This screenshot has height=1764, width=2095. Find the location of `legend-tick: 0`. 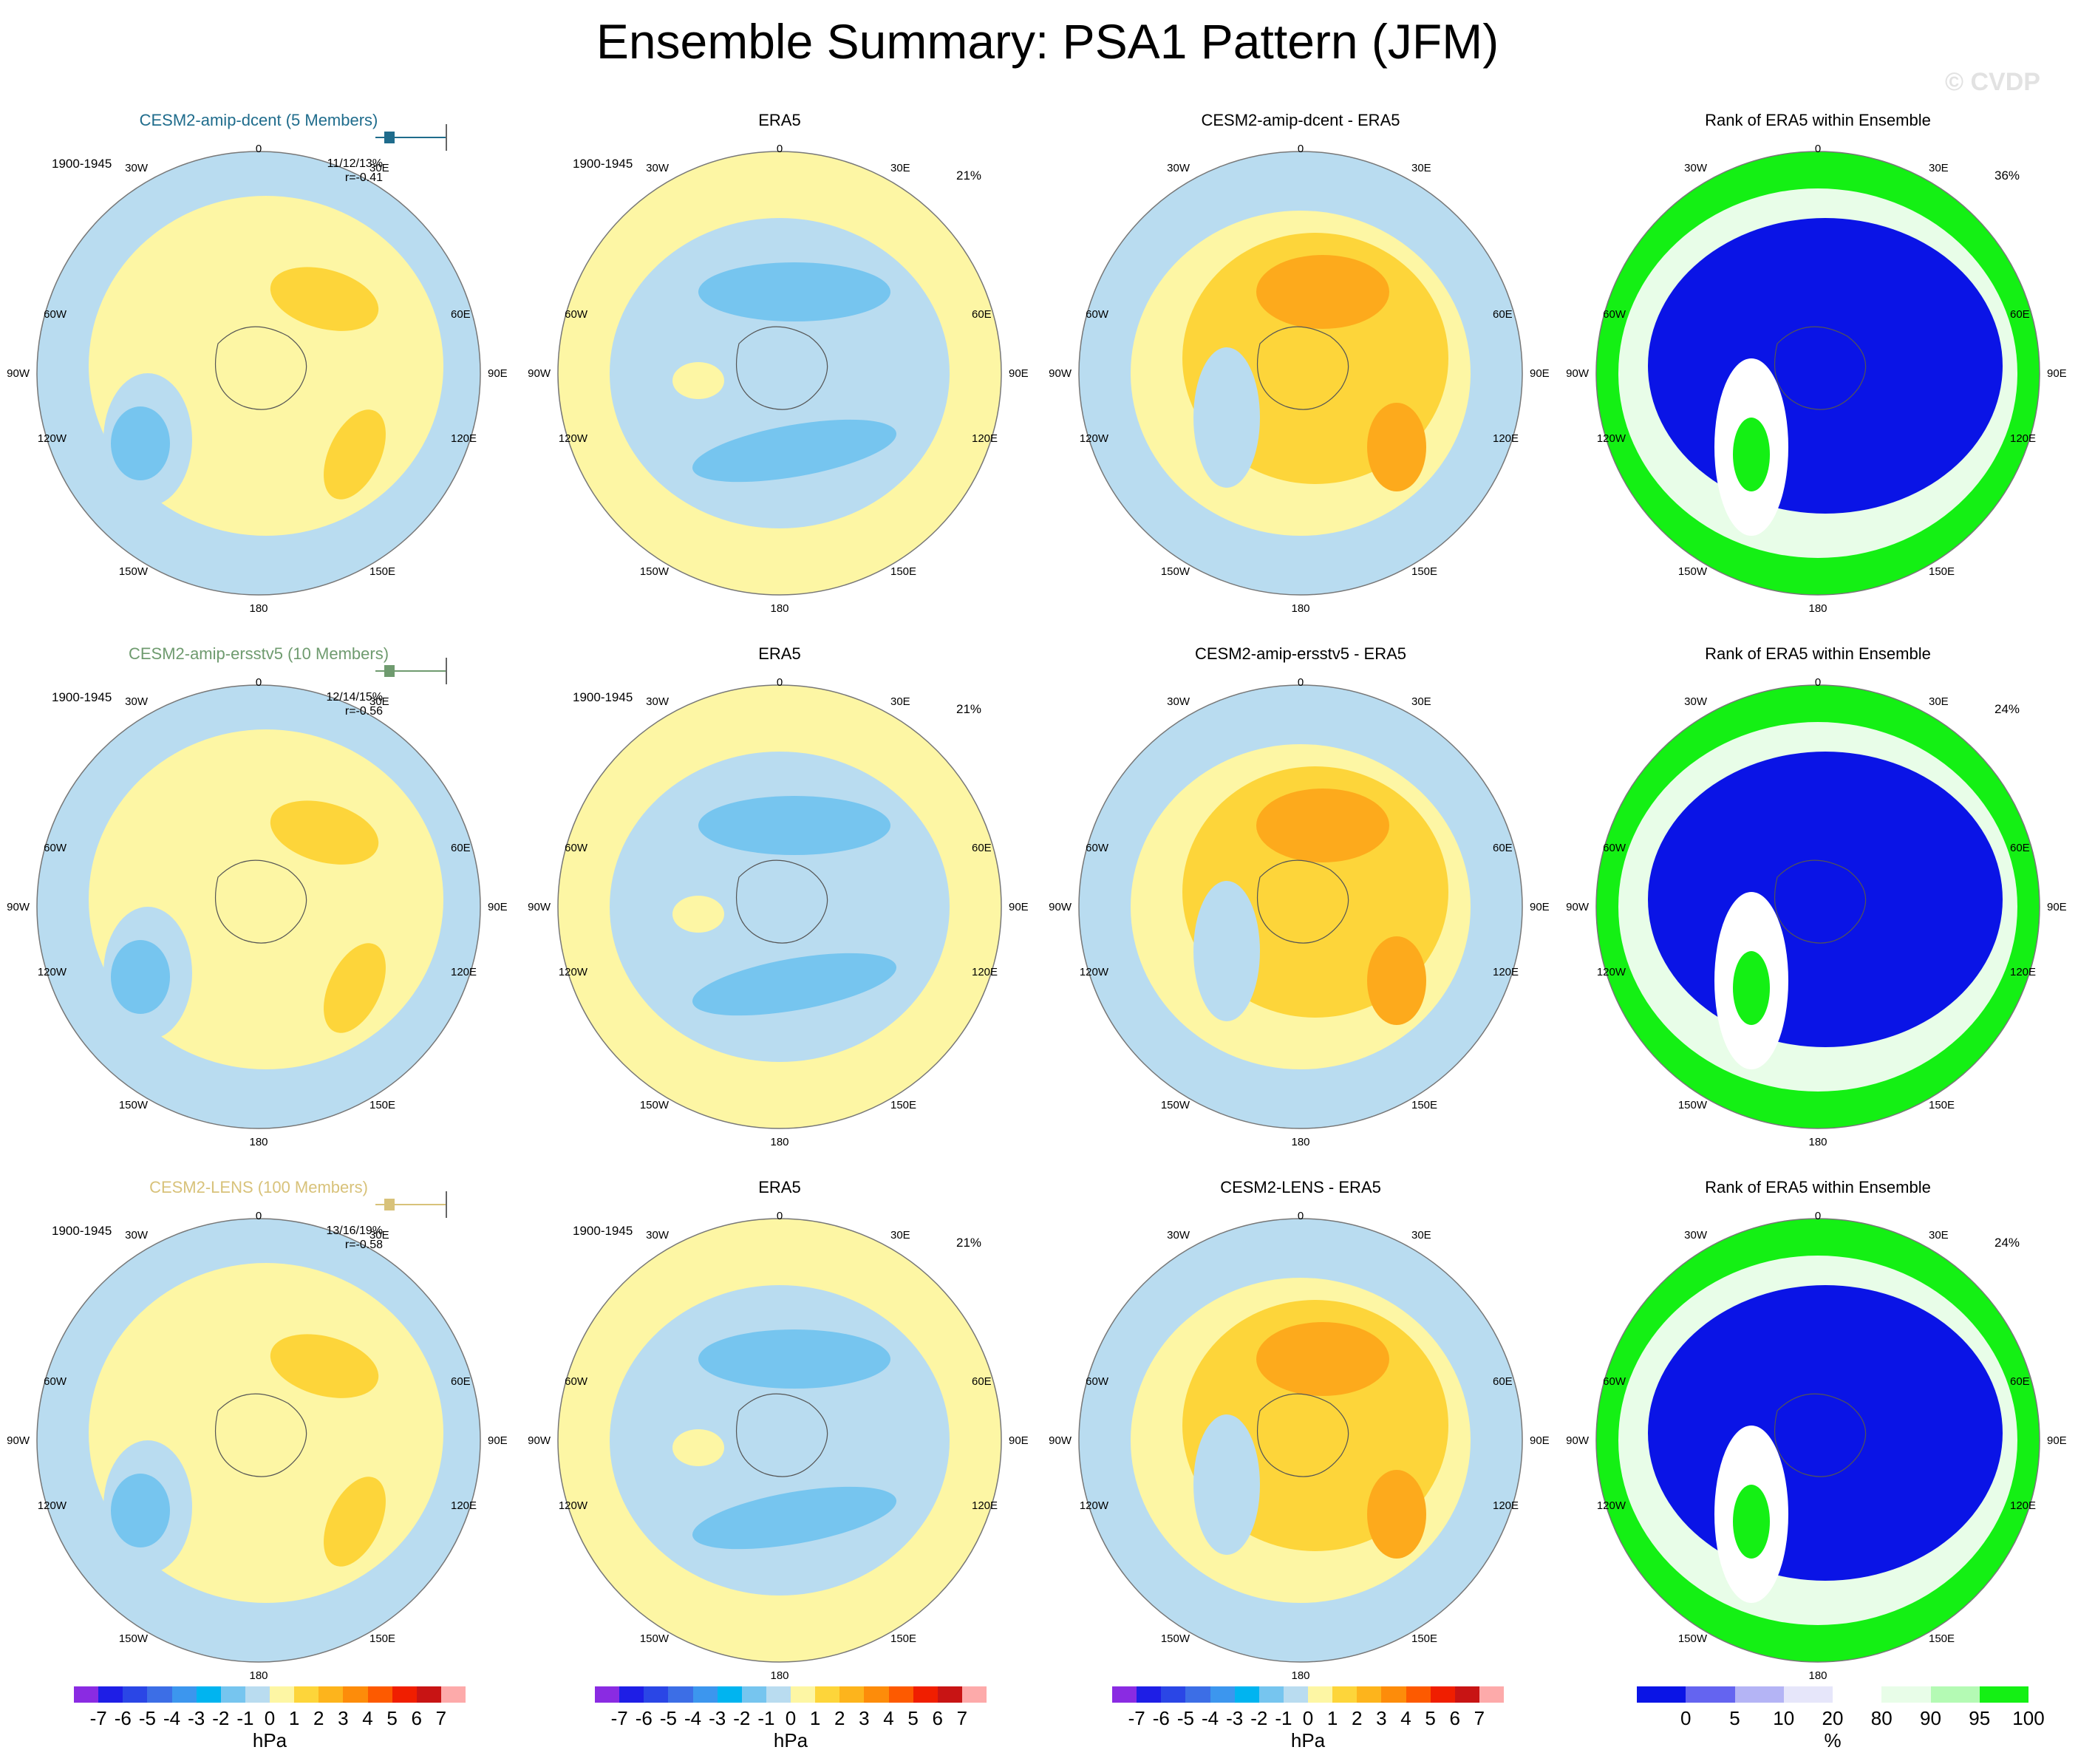

legend-tick: 0 is located at coordinates (791, 1718).